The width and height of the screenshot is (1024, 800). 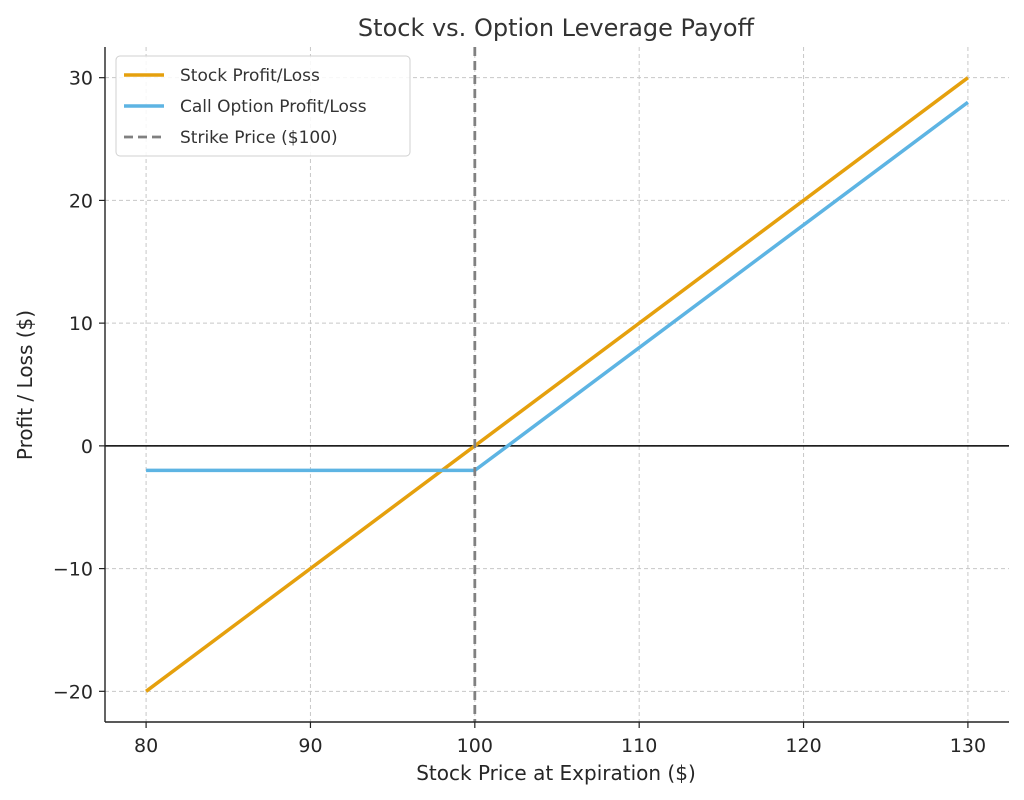 What do you see at coordinates (968, 746) in the screenshot?
I see `x-tick-label: 130` at bounding box center [968, 746].